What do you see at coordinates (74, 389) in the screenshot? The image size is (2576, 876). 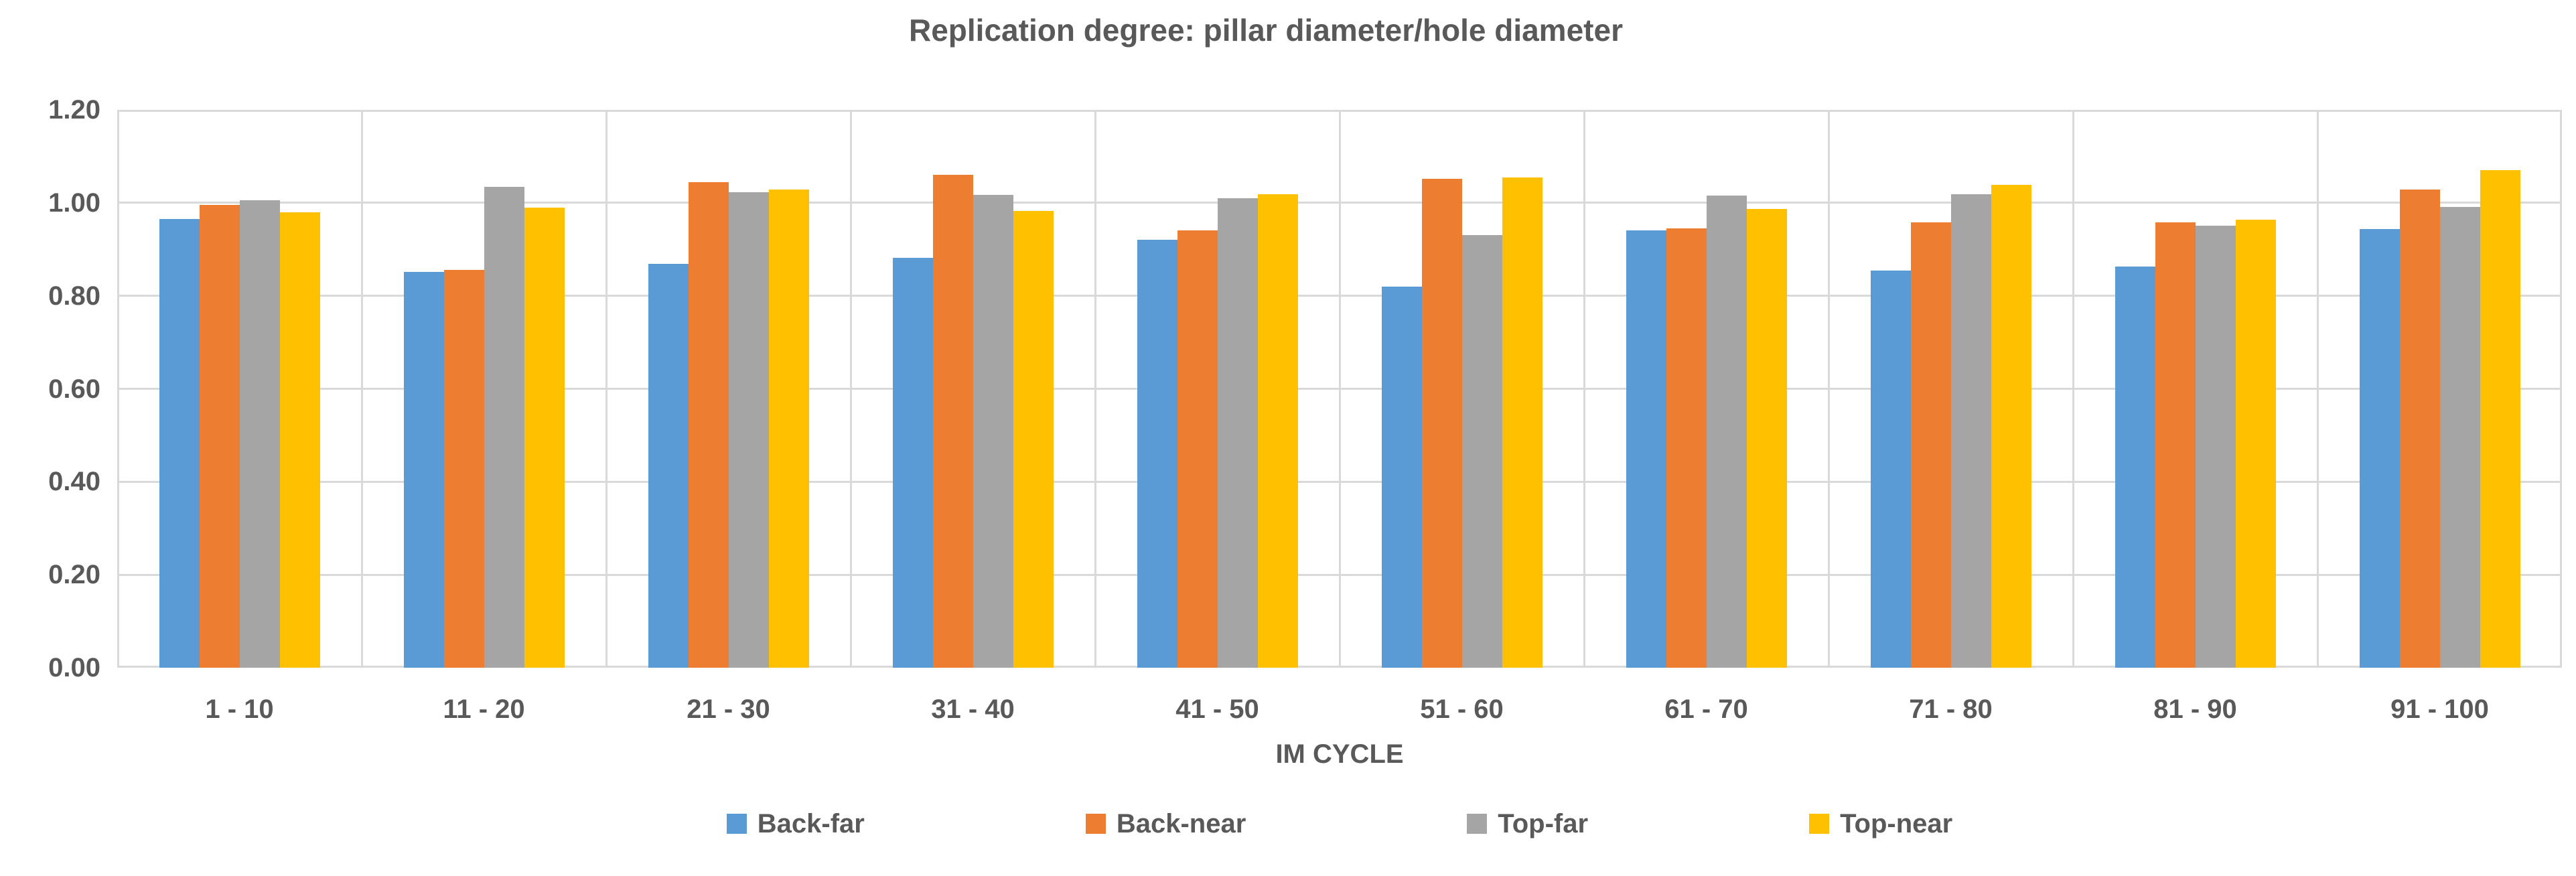 I see `y-tick-label: 0.60` at bounding box center [74, 389].